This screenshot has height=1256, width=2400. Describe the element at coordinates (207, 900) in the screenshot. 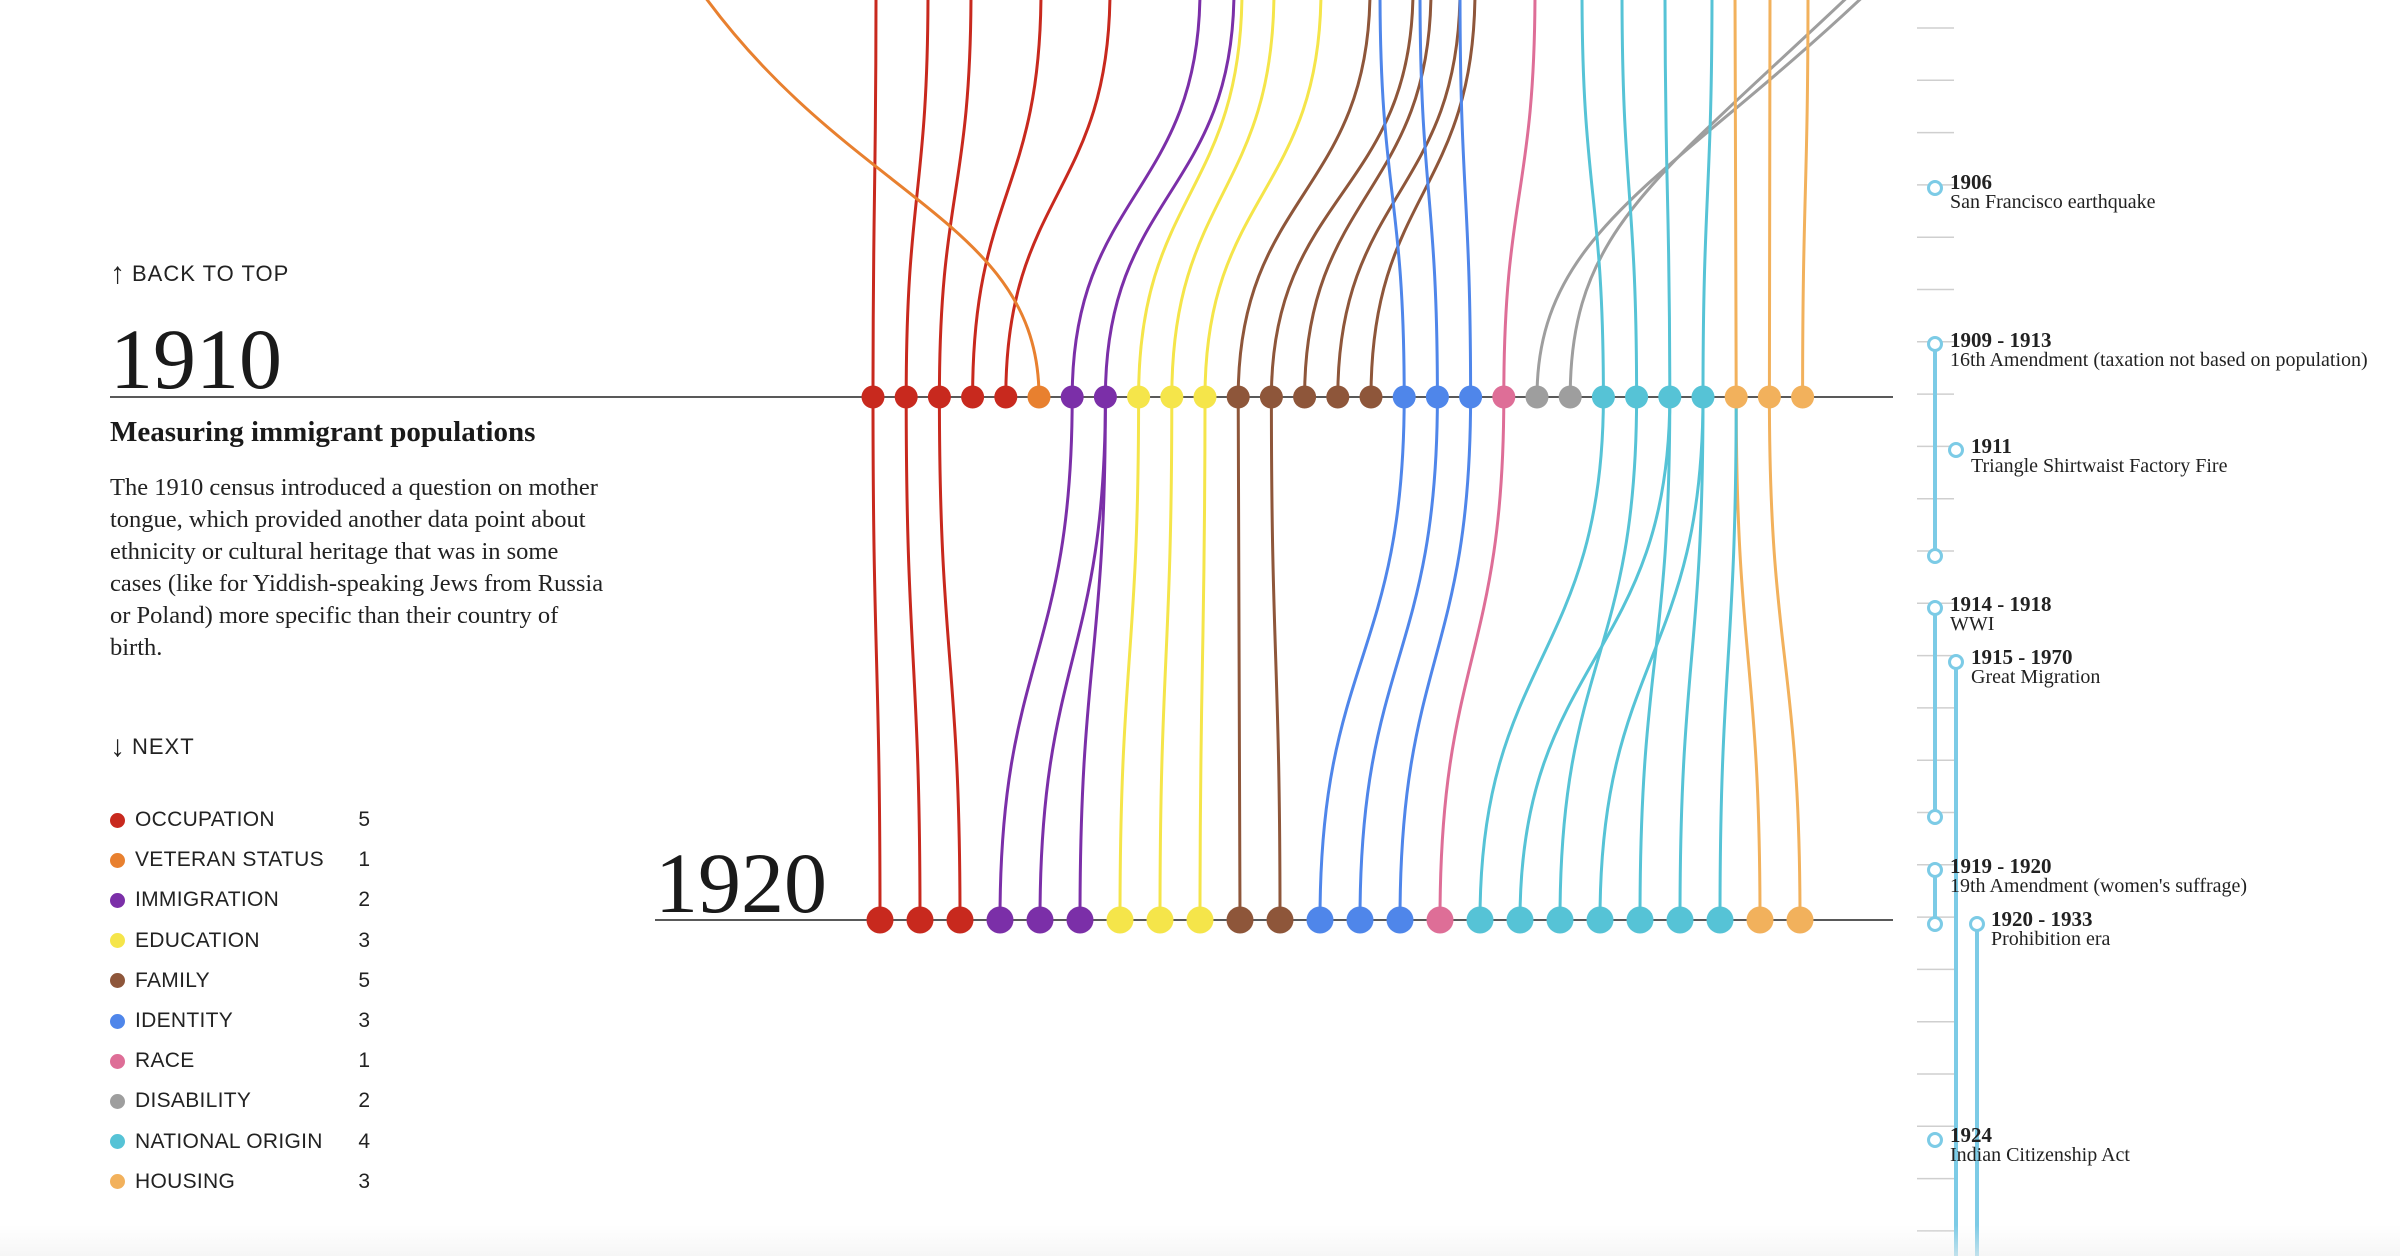

I see `legend-label: IMMIGRATION` at that location.